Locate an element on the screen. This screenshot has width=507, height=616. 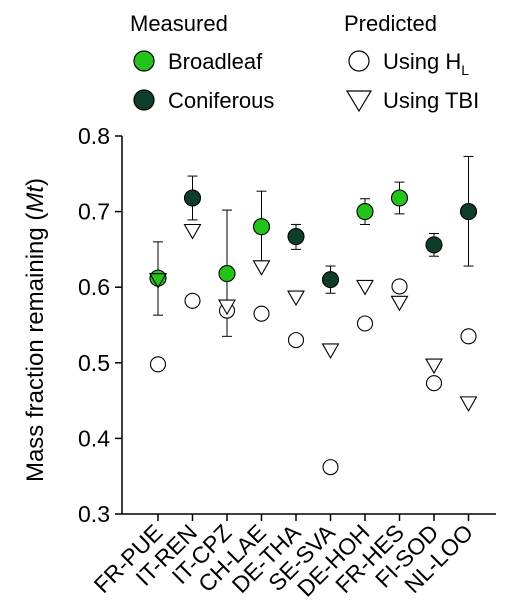
predicted-hl-point-it-ren is located at coordinates (192, 300).